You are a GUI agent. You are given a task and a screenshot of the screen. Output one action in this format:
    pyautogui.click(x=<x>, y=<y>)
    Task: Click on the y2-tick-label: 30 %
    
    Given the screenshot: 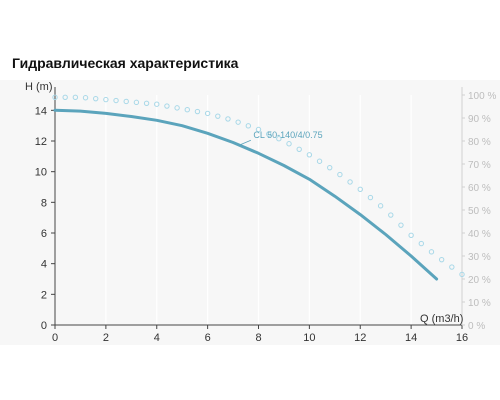 What is the action you would take?
    pyautogui.click(x=479, y=257)
    